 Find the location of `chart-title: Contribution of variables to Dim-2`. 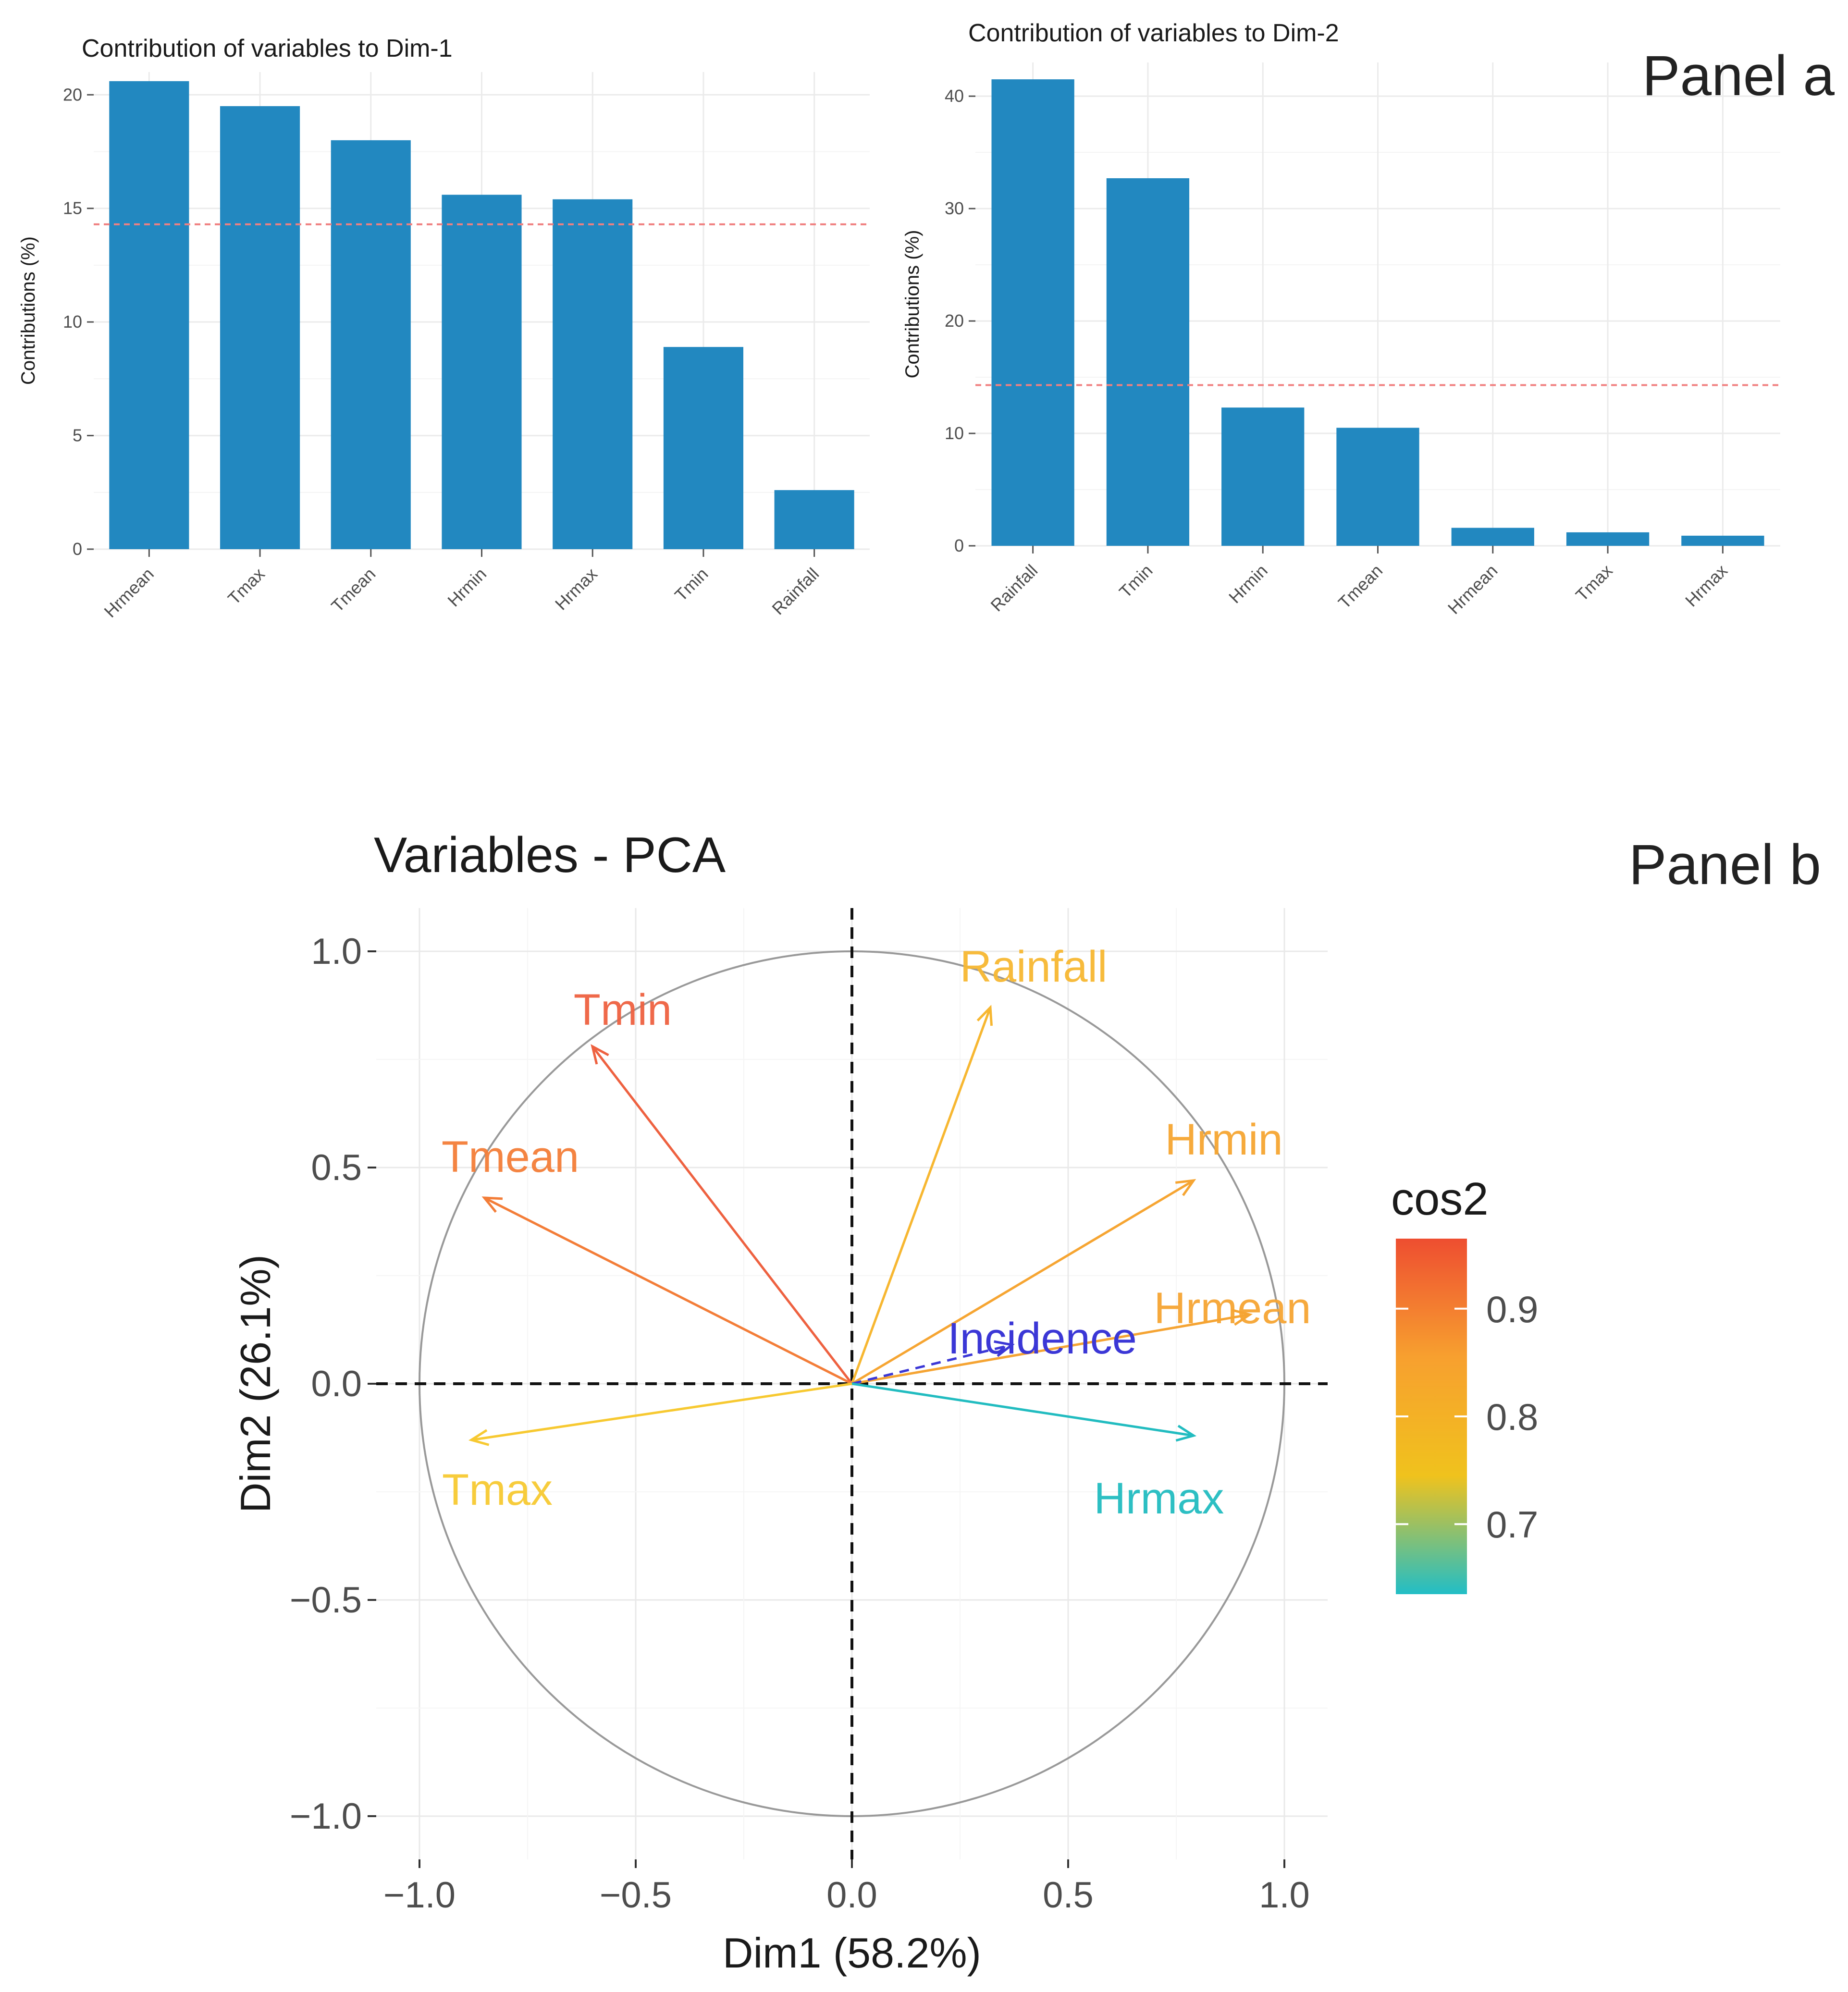

chart-title: Contribution of variables to Dim-2 is located at coordinates (1153, 33).